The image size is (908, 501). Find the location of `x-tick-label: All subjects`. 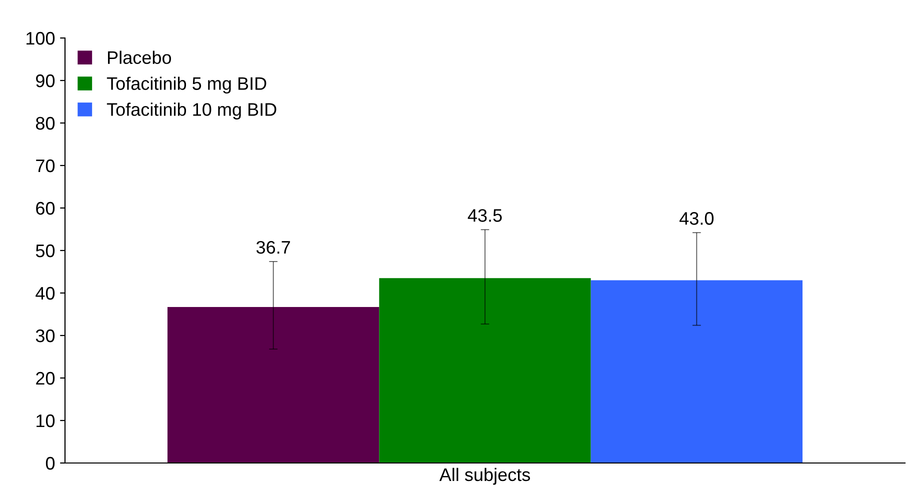

x-tick-label: All subjects is located at coordinates (484, 476).